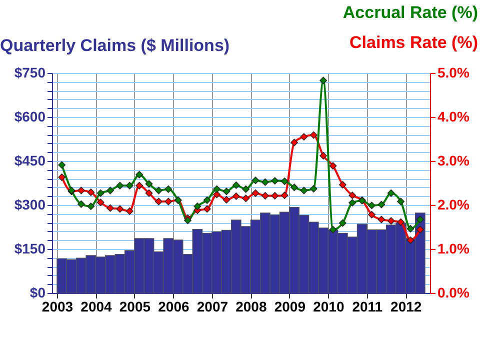  What do you see at coordinates (30, 248) in the screenshot?
I see `y-tick-label: $150` at bounding box center [30, 248].